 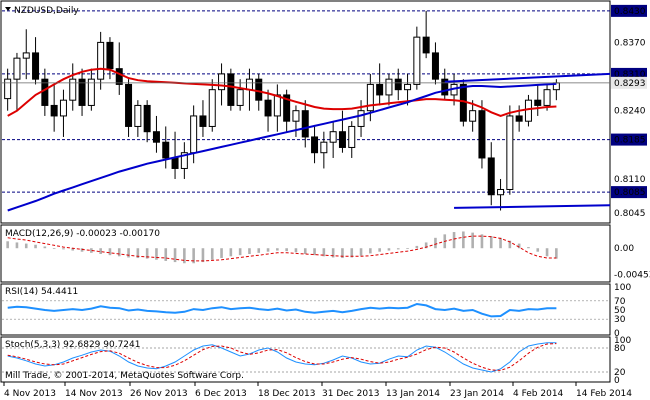 I want to click on time-label: 23 Jan 2014, so click(x=477, y=394).